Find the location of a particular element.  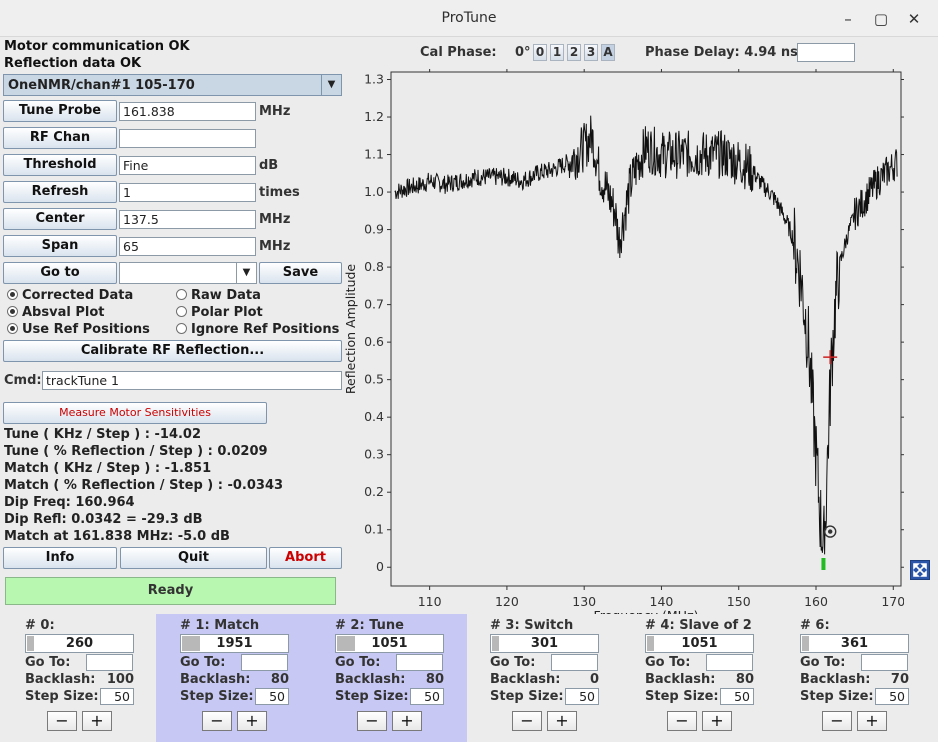

threshold-field: Fine is located at coordinates (187, 165).